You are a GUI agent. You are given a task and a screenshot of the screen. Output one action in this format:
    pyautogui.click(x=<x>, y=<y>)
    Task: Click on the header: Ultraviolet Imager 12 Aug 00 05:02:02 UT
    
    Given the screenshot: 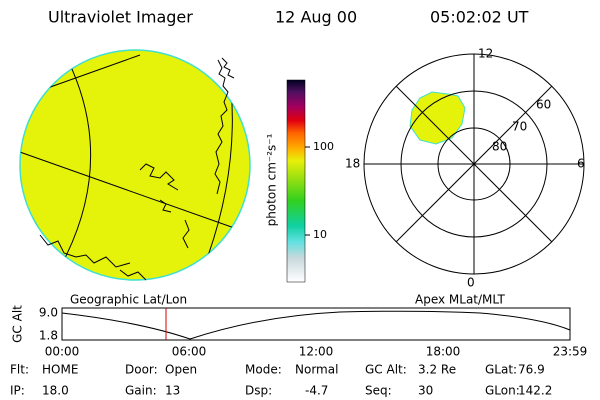 What is the action you would take?
    pyautogui.click(x=288, y=17)
    